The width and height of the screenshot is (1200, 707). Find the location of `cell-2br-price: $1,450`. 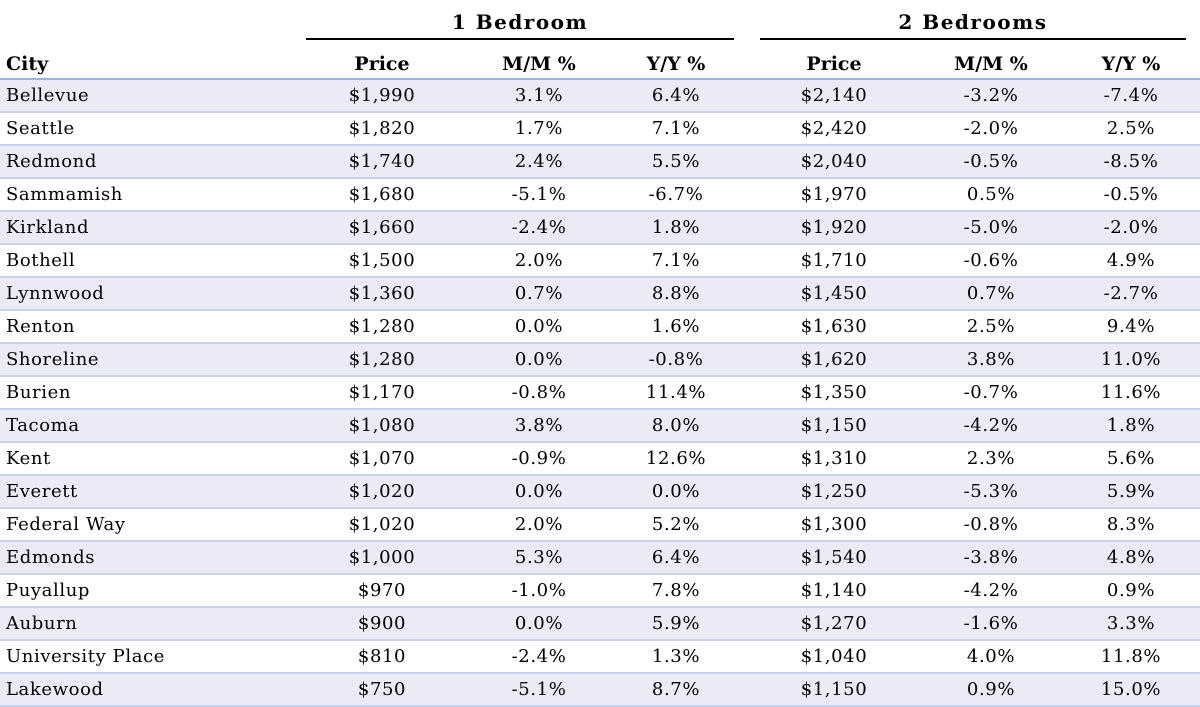

cell-2br-price: $1,450 is located at coordinates (834, 293).